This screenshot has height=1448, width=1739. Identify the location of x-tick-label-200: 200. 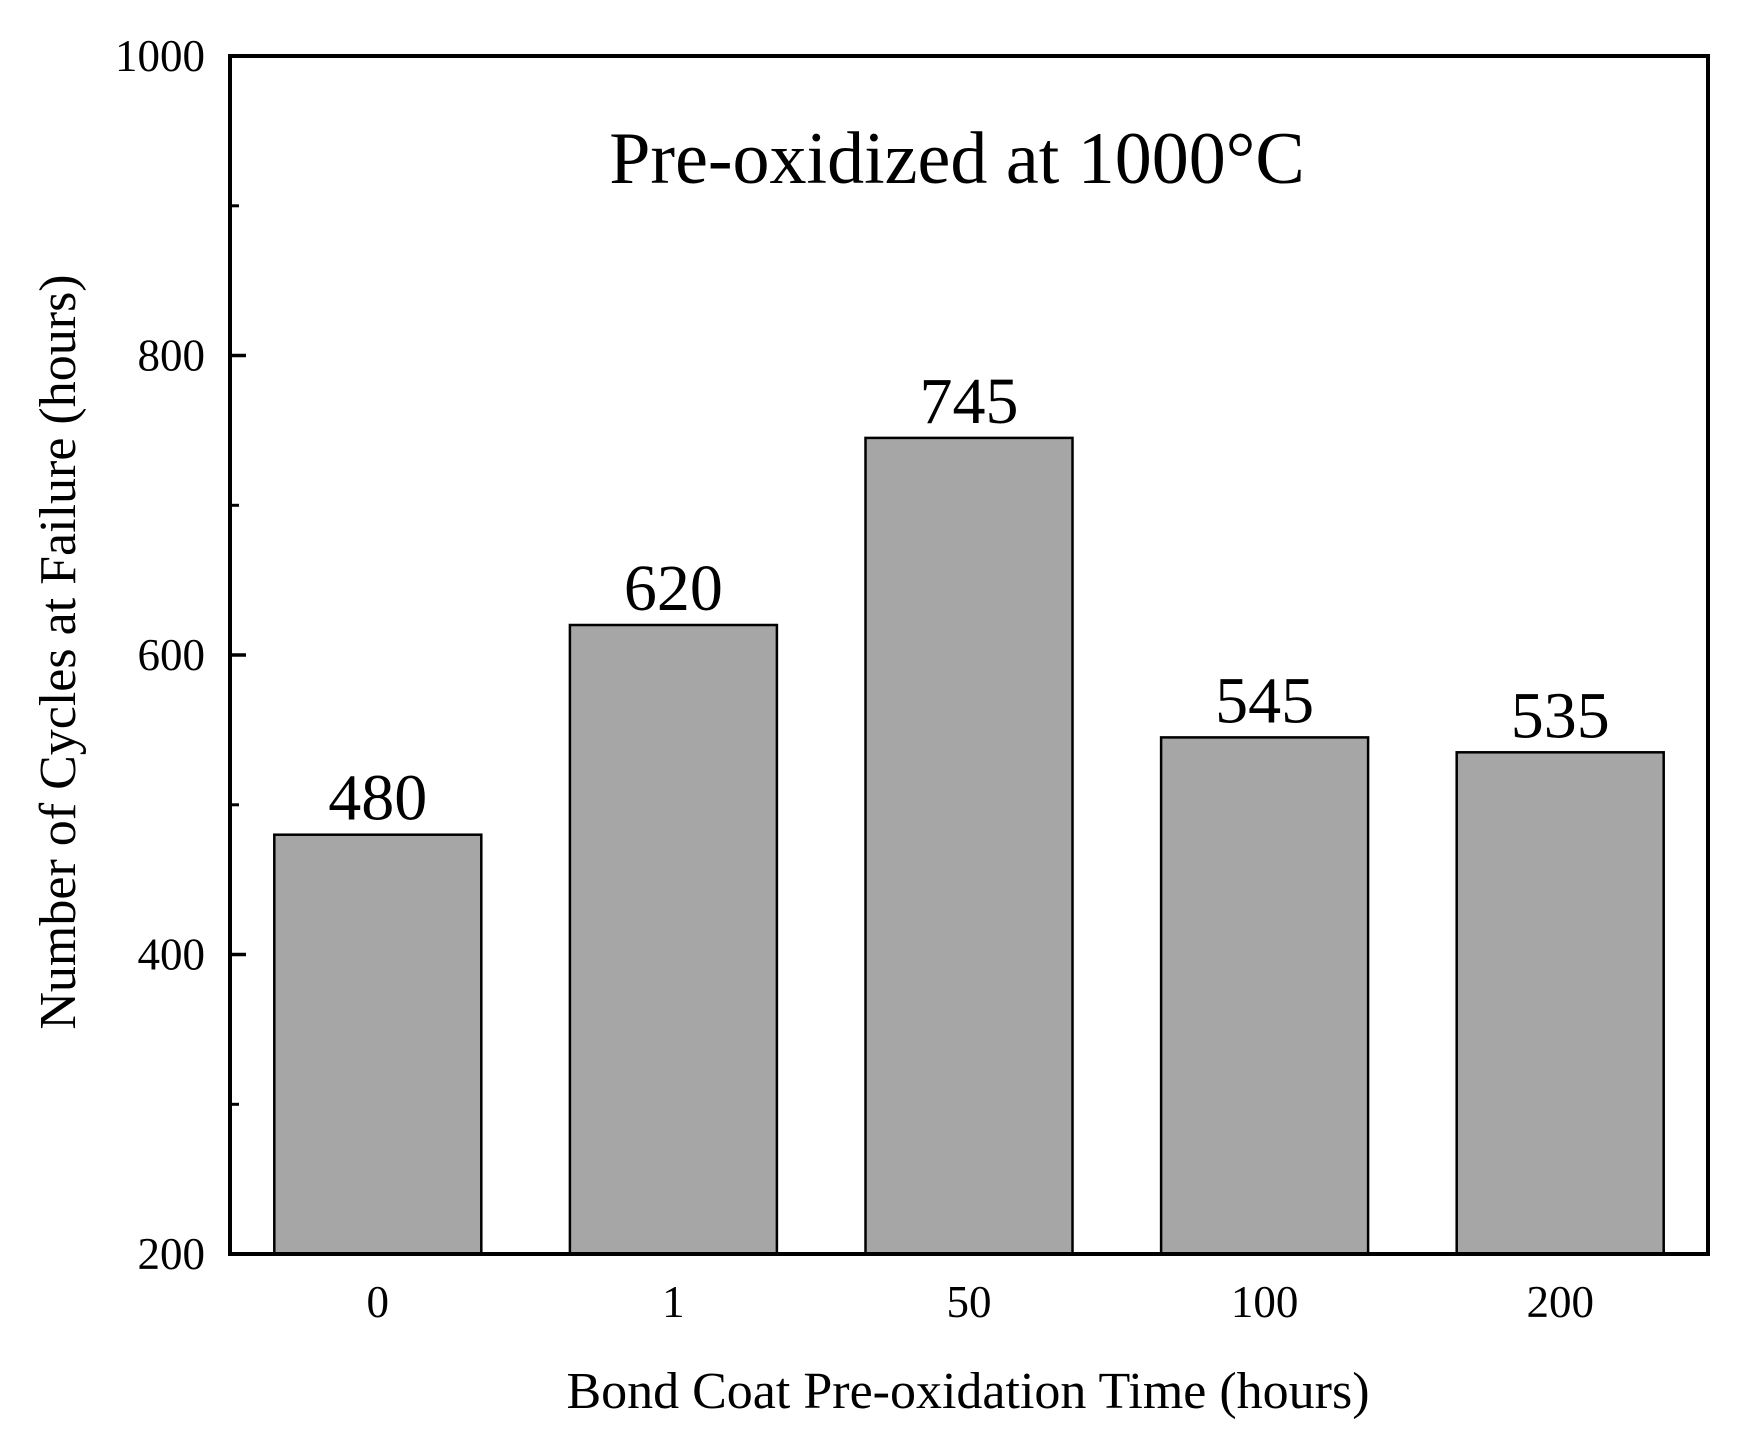
(1560, 1302).